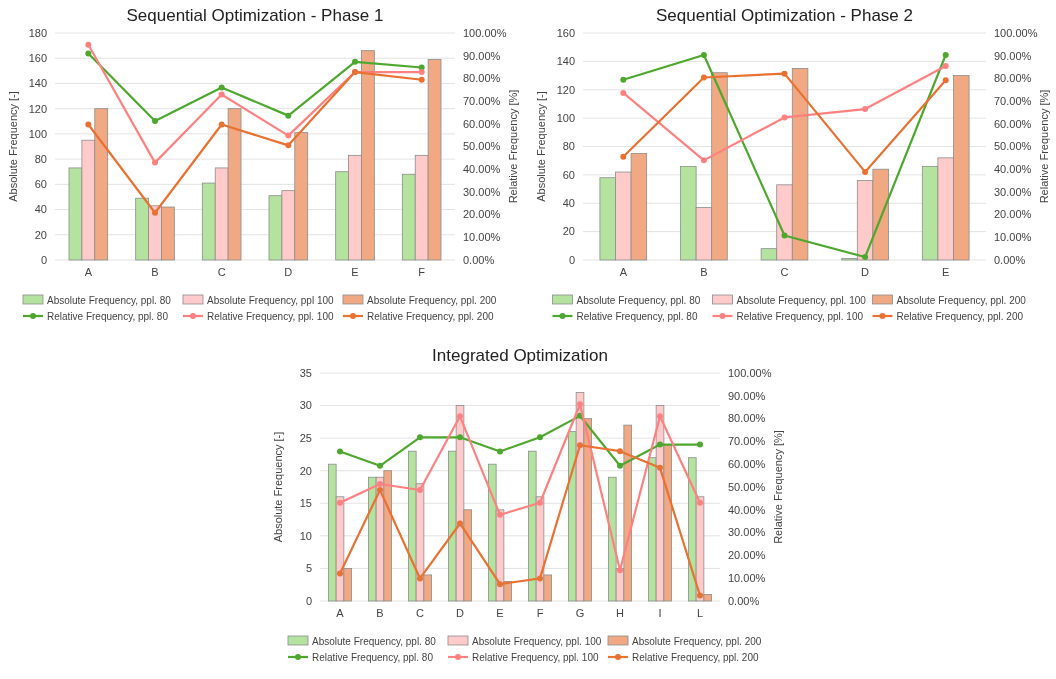 The width and height of the screenshot is (1056, 679). I want to click on x-tick-label: H, so click(620, 613).